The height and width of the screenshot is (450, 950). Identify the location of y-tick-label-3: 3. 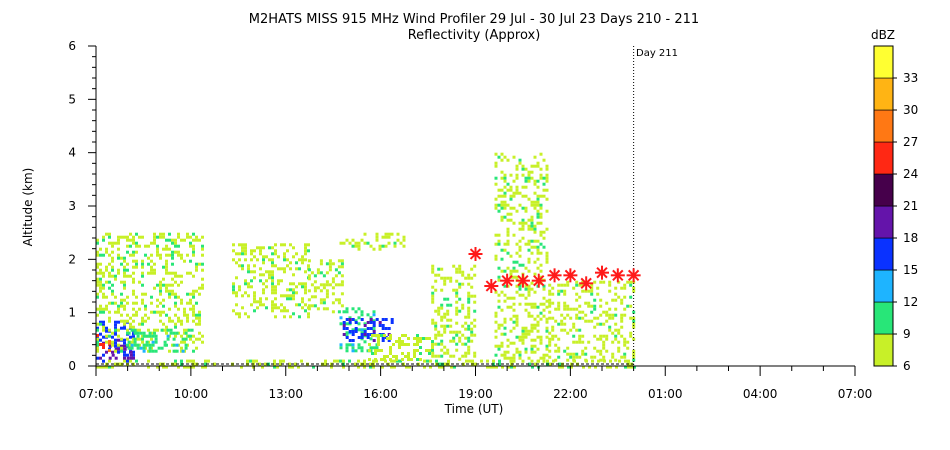
(72, 206).